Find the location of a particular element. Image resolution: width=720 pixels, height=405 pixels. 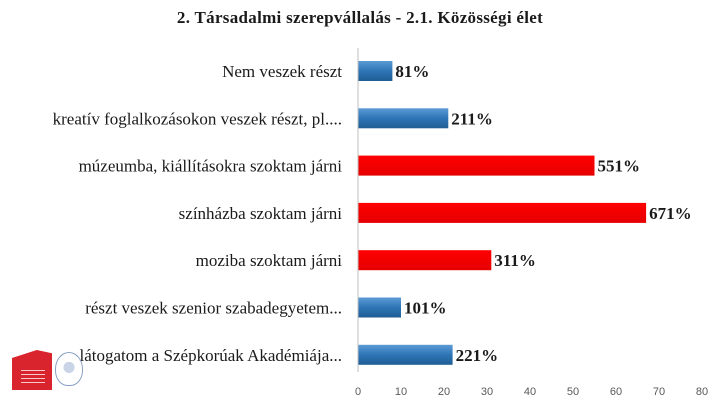

data-label: 221% is located at coordinates (477, 355).